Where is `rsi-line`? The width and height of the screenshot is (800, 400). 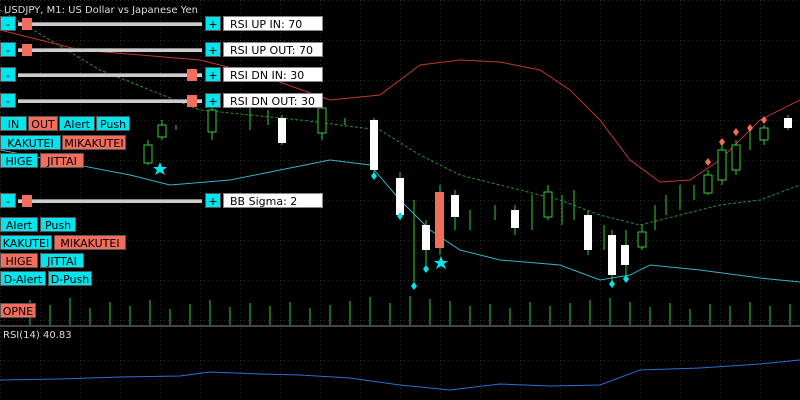
rsi-line is located at coordinates (400, 375).